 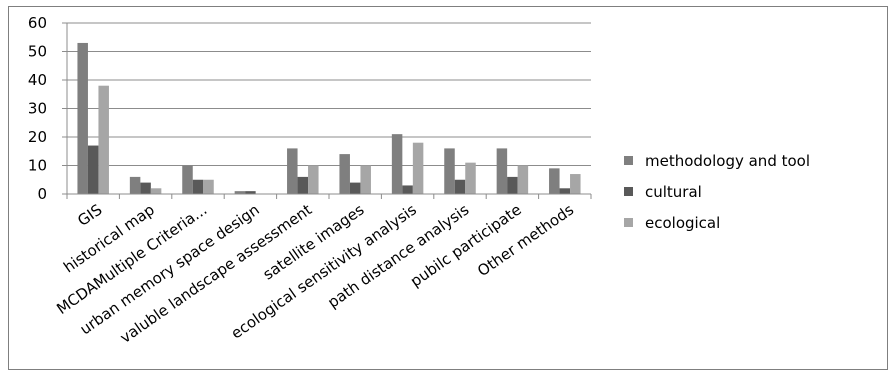 What do you see at coordinates (37, 52) in the screenshot?
I see `y-tick-label: 50` at bounding box center [37, 52].